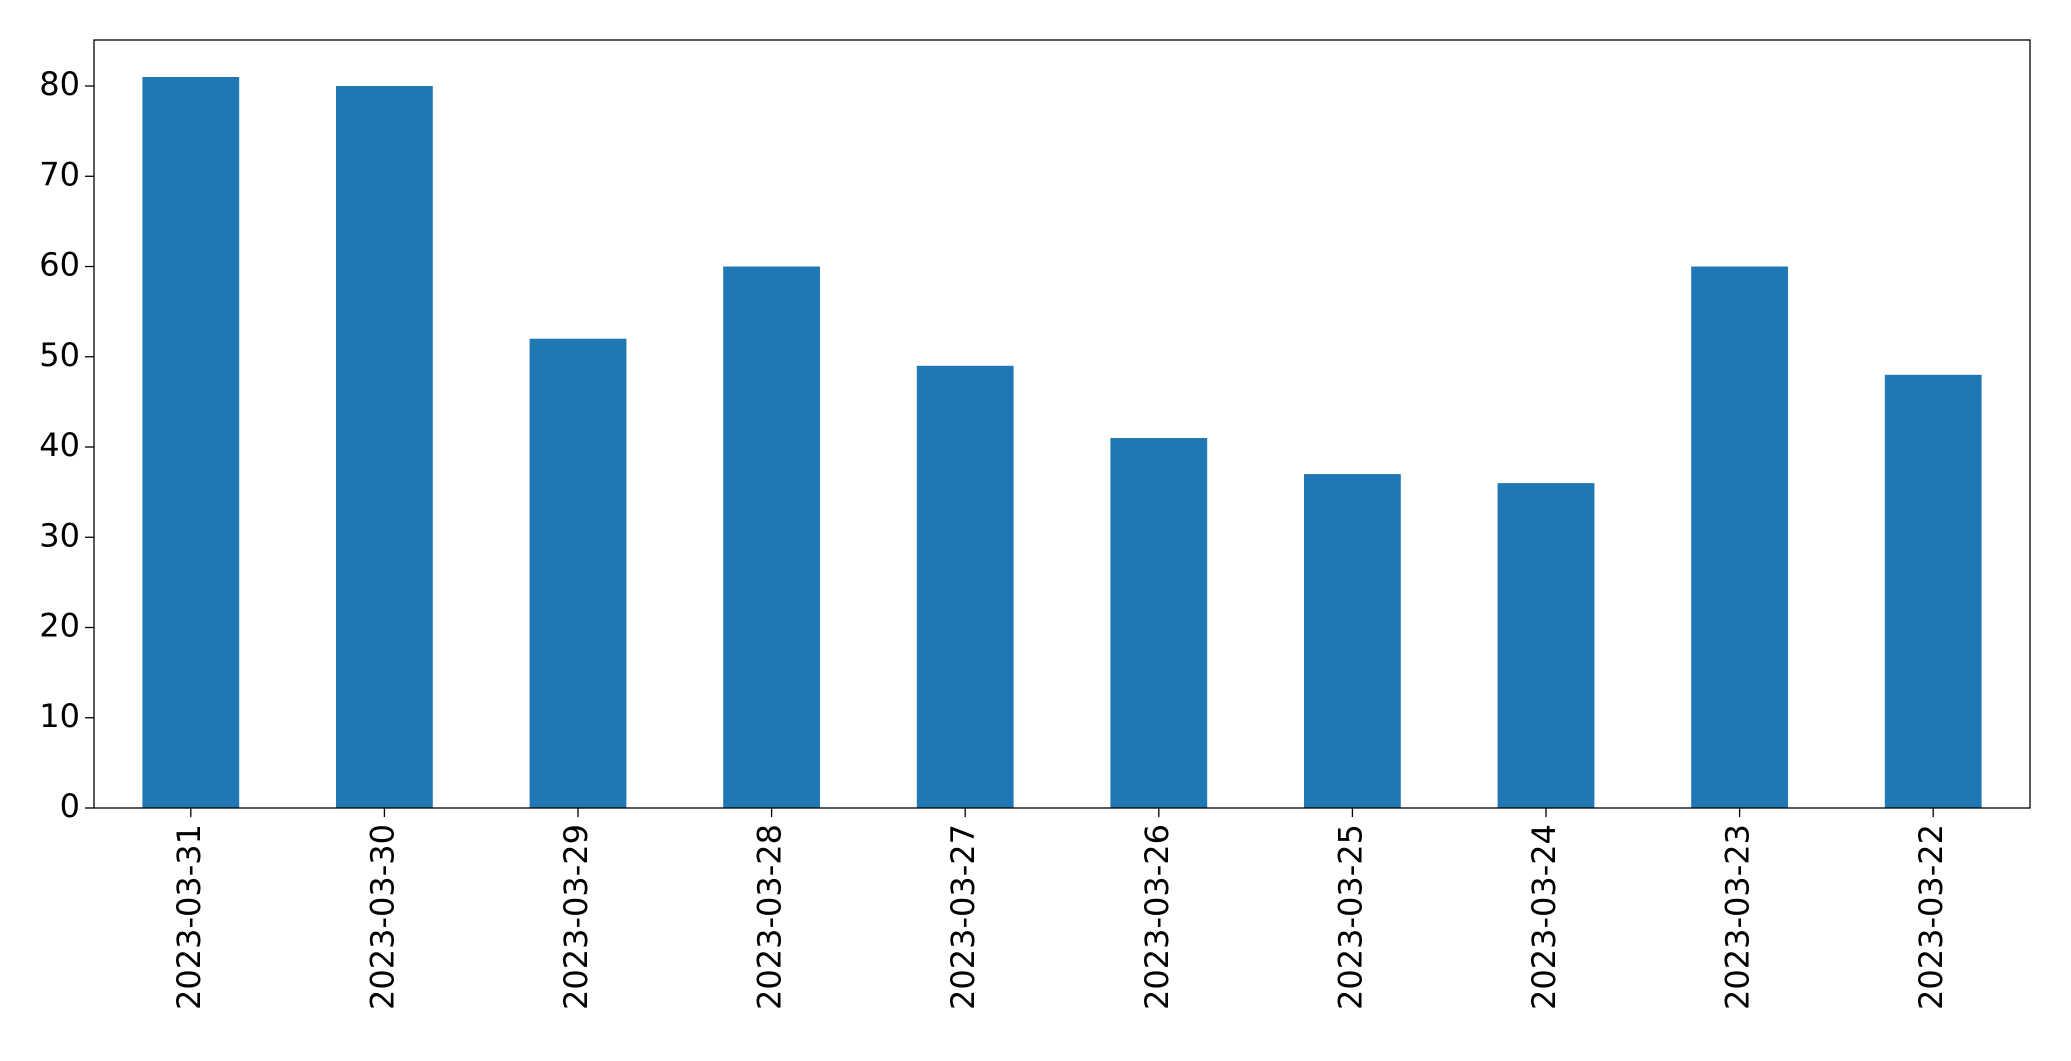 Image resolution: width=2071 pixels, height=1061 pixels. What do you see at coordinates (770, 917) in the screenshot?
I see `x-tick-label: 2023-03-28` at bounding box center [770, 917].